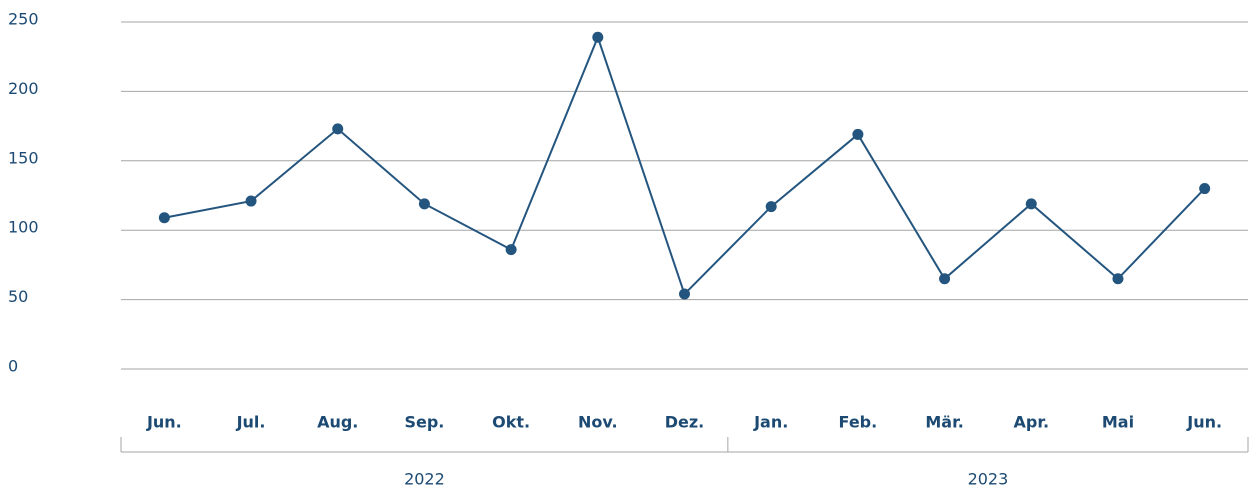  I want to click on y-tick-label: 150, so click(23, 157).